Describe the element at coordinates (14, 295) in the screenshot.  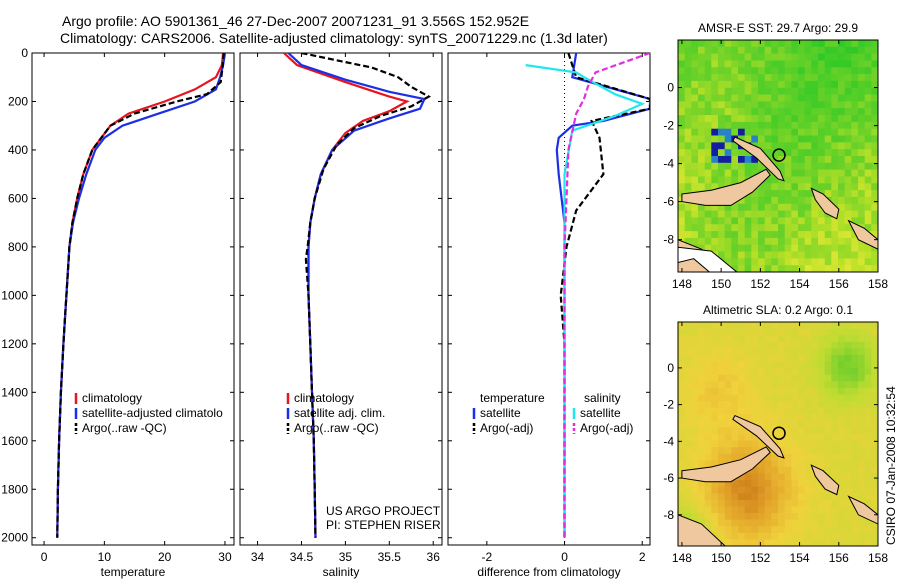
I see `y-tick-label: 1000` at that location.